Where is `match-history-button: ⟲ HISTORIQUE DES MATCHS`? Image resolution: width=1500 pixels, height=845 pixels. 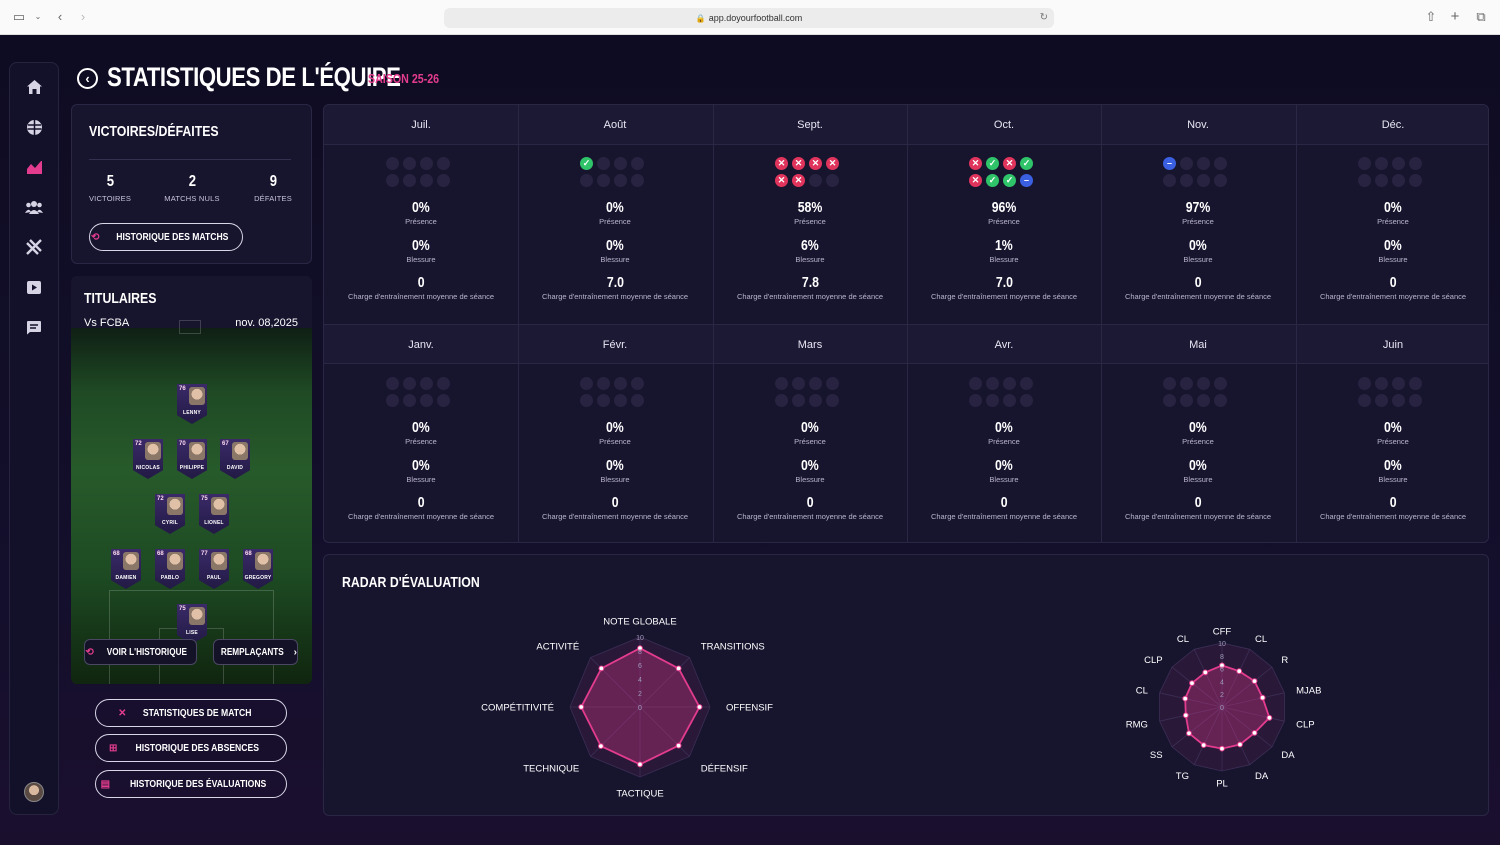
match-history-button: ⟲ HISTORIQUE DES MATCHS is located at coordinates (166, 237).